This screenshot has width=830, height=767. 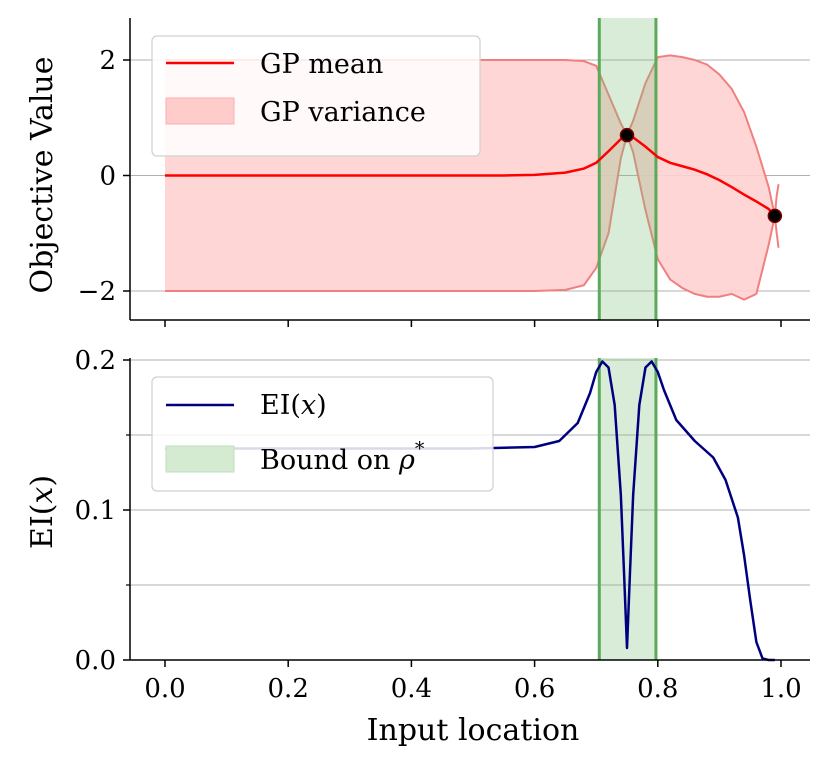 What do you see at coordinates (164, 689) in the screenshot?
I see `bottom-xtick-label: 0.0` at bounding box center [164, 689].